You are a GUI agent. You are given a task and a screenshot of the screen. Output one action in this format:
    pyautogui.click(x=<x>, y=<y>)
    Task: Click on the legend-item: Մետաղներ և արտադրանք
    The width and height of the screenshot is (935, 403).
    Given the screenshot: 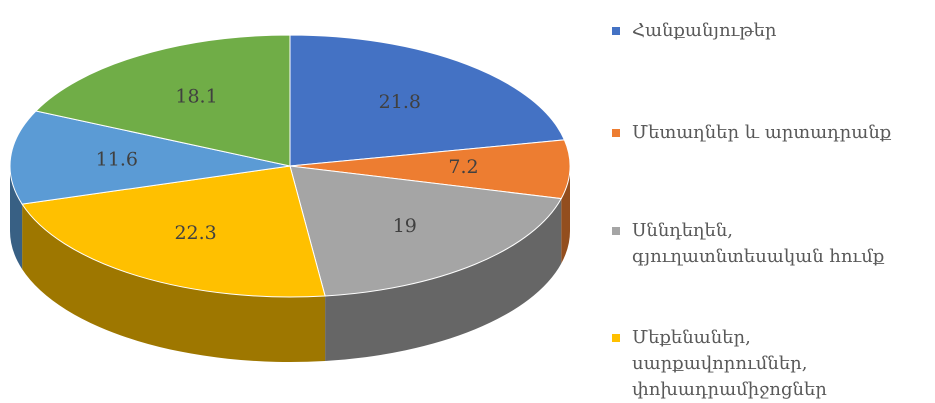 What is the action you would take?
    pyautogui.click(x=767, y=133)
    